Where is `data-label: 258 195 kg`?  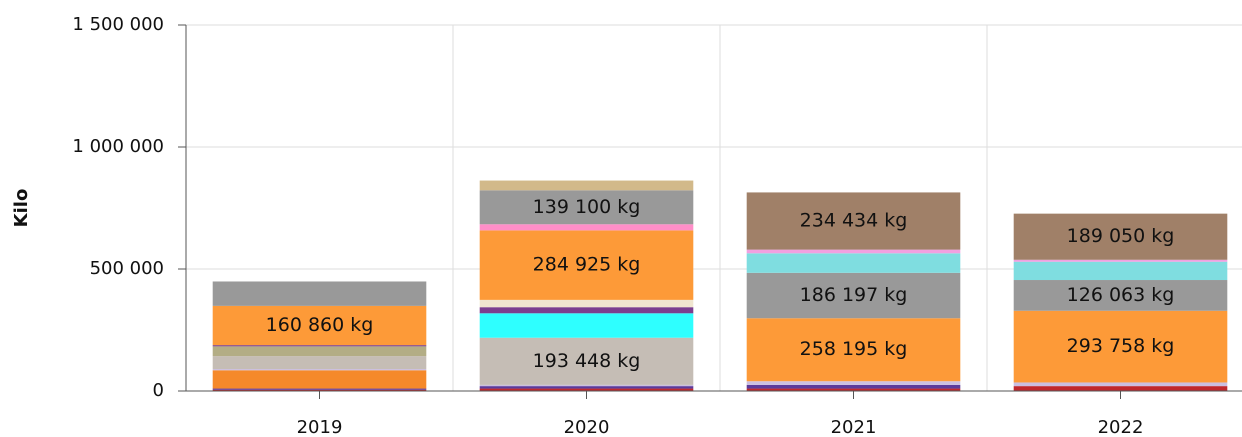 data-label: 258 195 kg is located at coordinates (854, 349).